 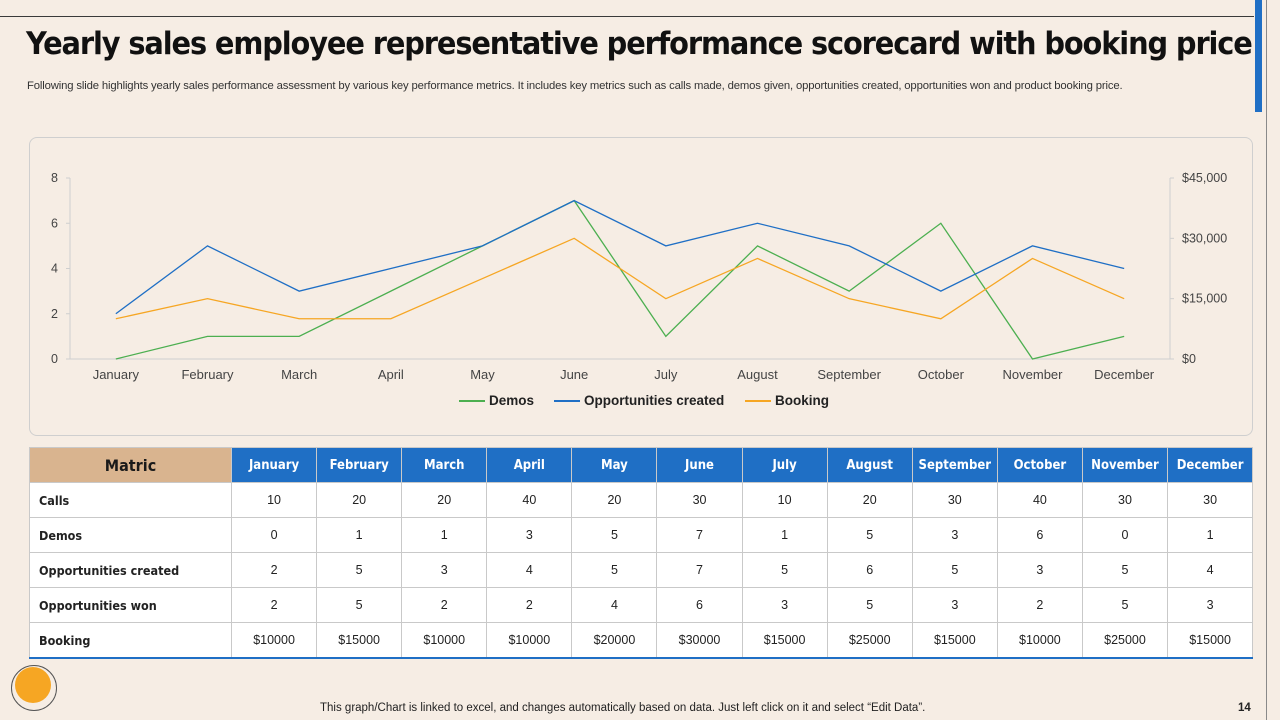 I want to click on y-left-tick-label: 8, so click(x=54, y=178).